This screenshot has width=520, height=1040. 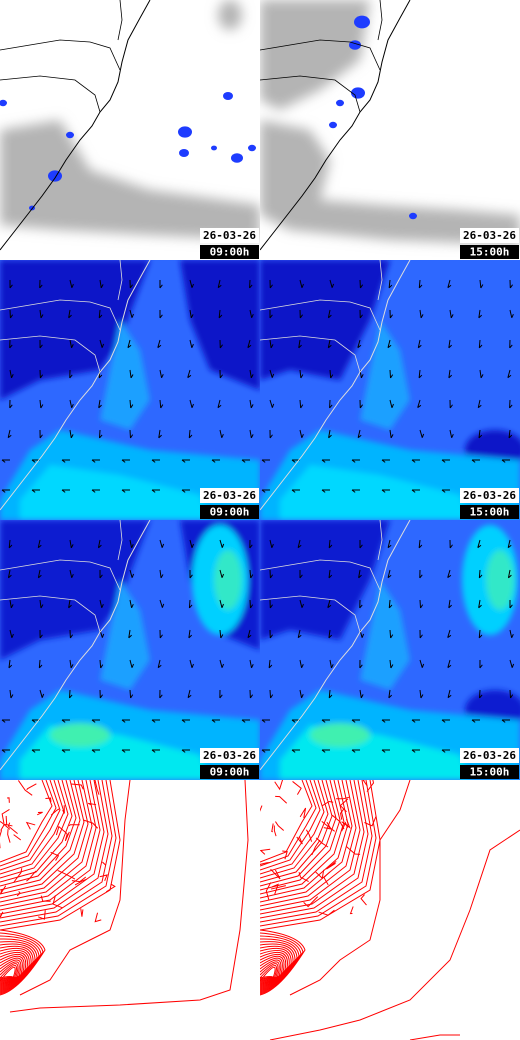 I want to click on map-panel: 26-03-26 09:00h, so click(x=130, y=130).